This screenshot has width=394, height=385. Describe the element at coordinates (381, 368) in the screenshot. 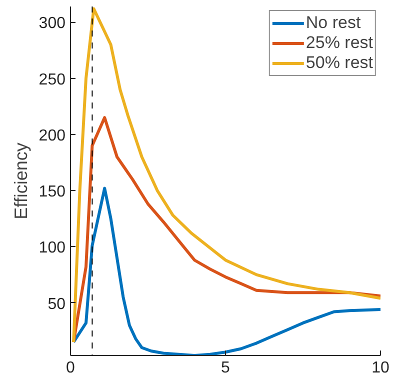

I see `x-tick-label: 10` at that location.